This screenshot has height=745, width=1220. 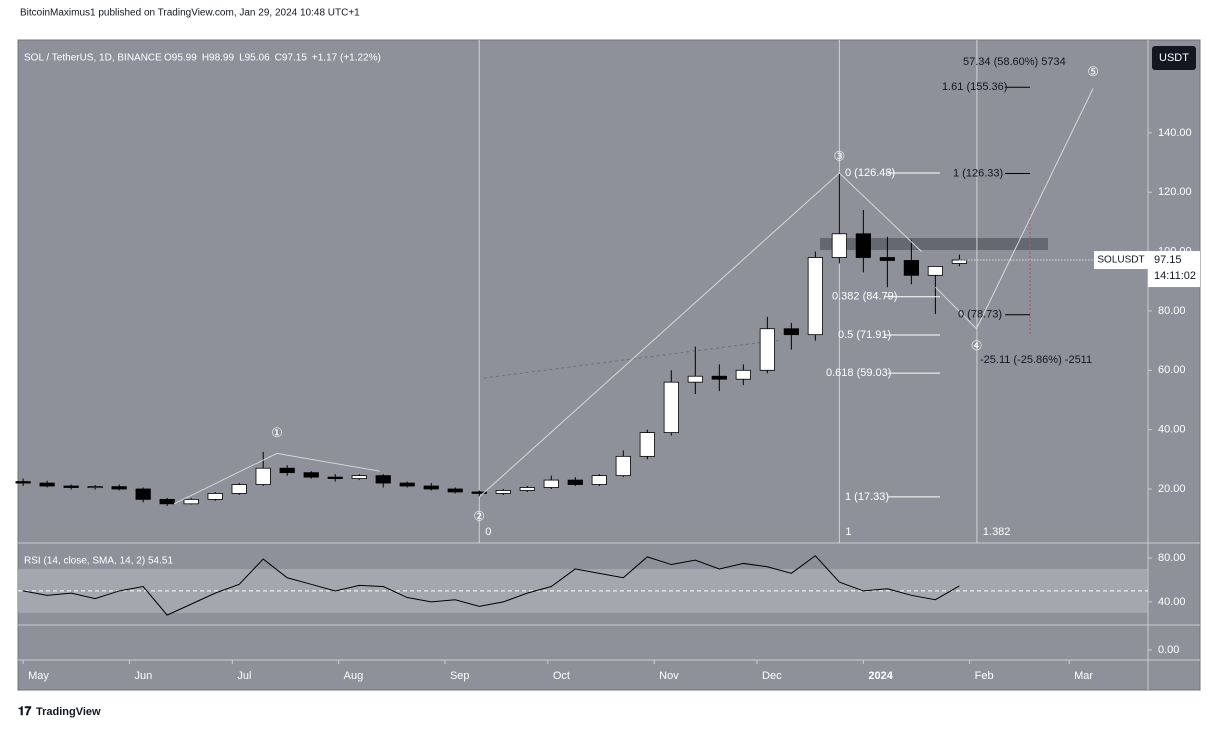 I want to click on x-tick-label: Mar, so click(x=1083, y=676).